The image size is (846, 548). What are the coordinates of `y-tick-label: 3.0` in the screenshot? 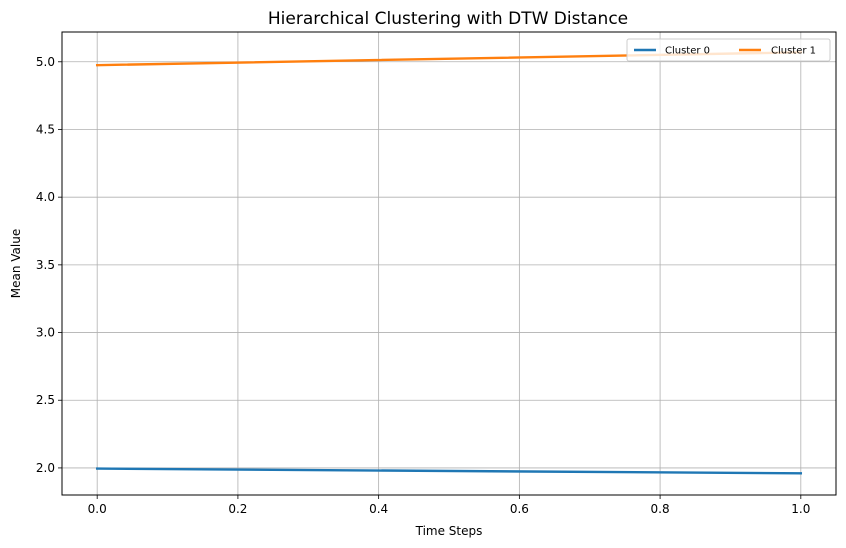 It's located at (45, 333).